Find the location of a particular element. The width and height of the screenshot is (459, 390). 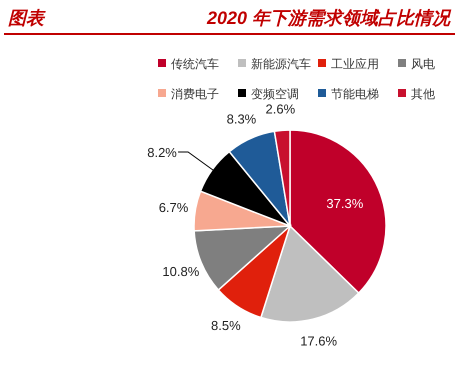

data-label: 2.6% is located at coordinates (281, 108).